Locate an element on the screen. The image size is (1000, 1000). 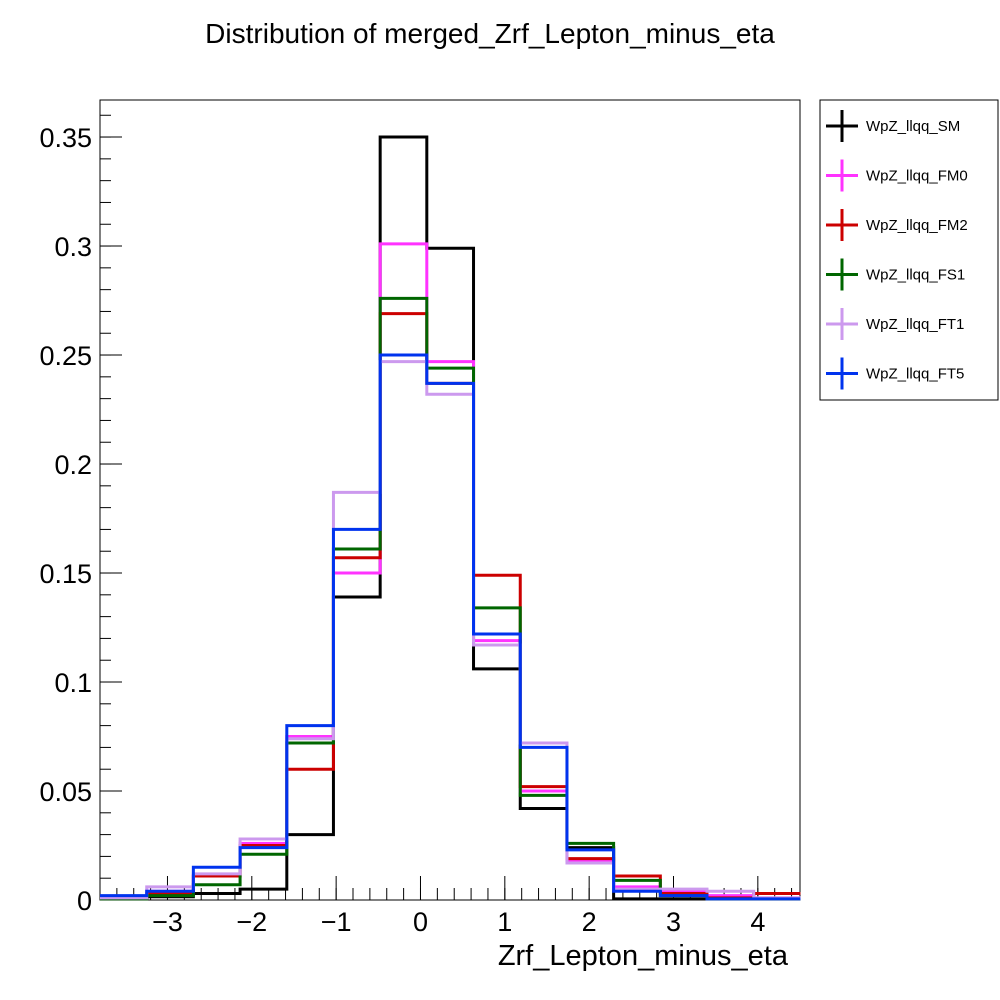
legend-box is located at coordinates (909, 250).